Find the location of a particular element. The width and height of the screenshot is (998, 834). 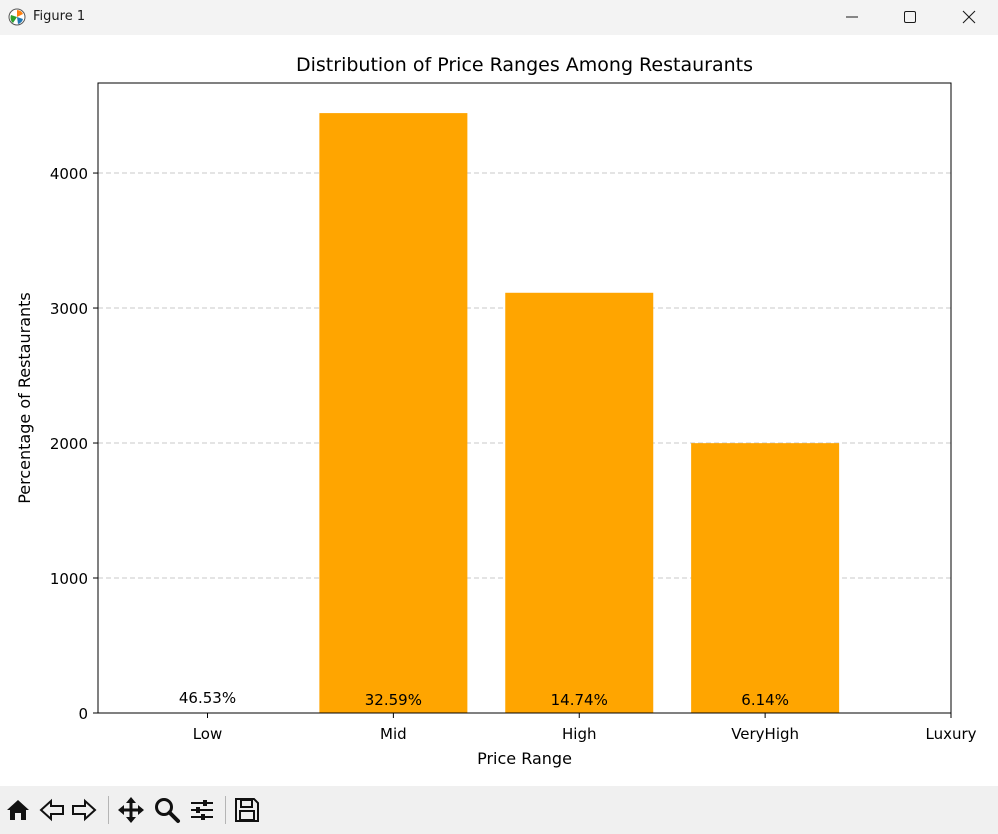

x-tick-label: High is located at coordinates (579, 734).